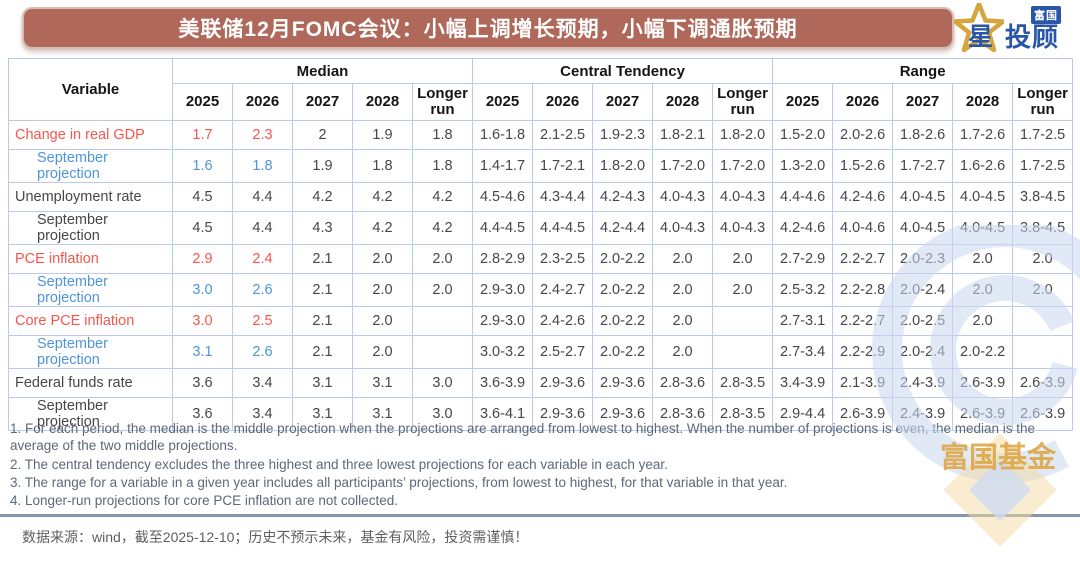 The width and height of the screenshot is (1080, 561). Describe the element at coordinates (803, 166) in the screenshot. I see `value-cell: 1.3-2.0` at that location.